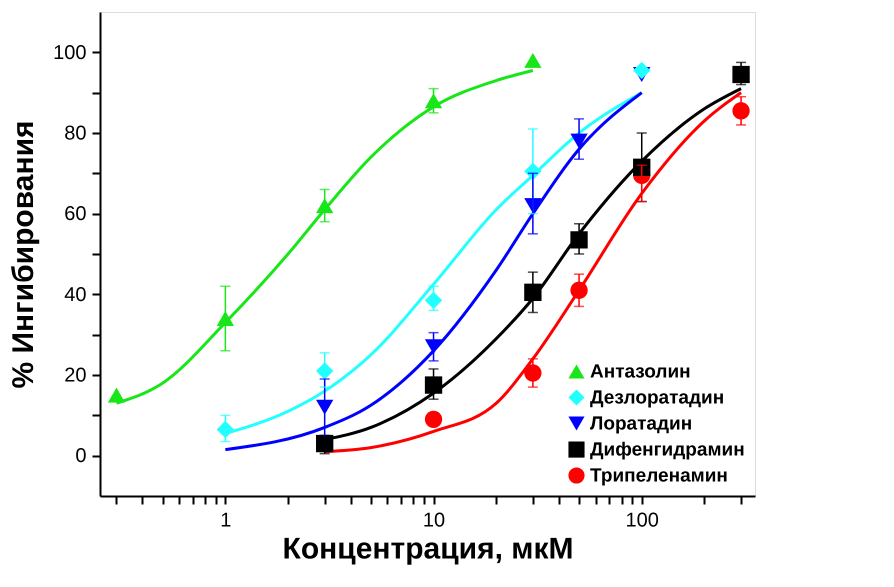 The width and height of the screenshot is (894, 587). I want to click on y-tick-label: 100, so click(69, 53).